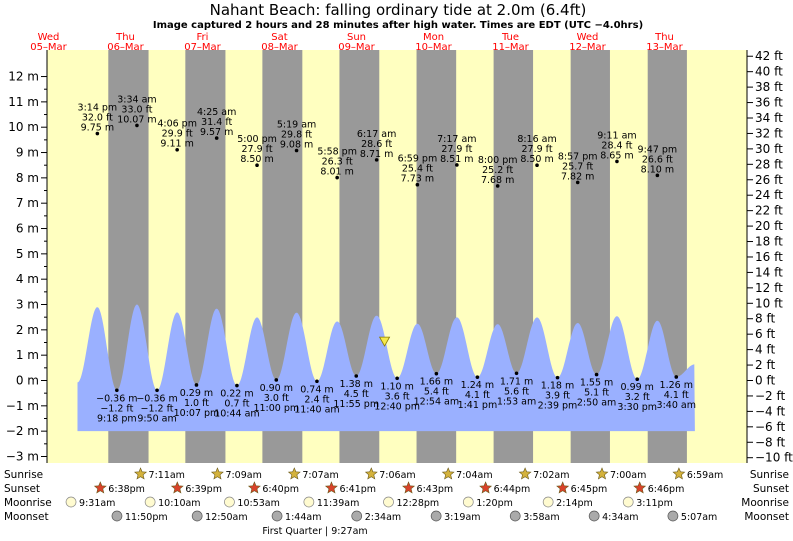 This screenshot has width=793, height=541. I want to click on low-tide-time: 3:40 am, so click(676, 405).